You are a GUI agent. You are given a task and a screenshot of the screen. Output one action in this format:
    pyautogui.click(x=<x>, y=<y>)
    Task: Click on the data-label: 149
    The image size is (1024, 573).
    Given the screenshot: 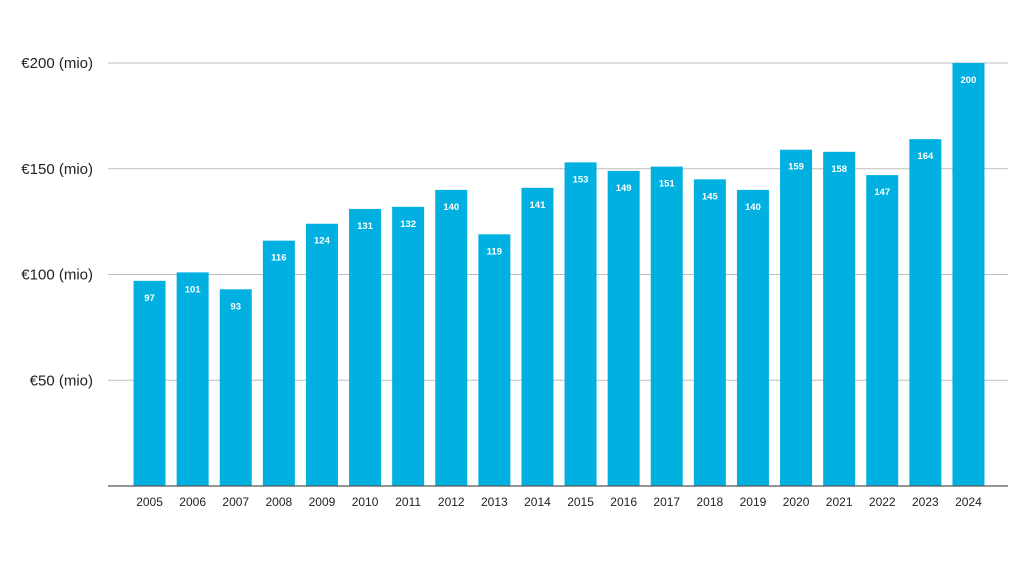 What is the action you would take?
    pyautogui.click(x=624, y=188)
    